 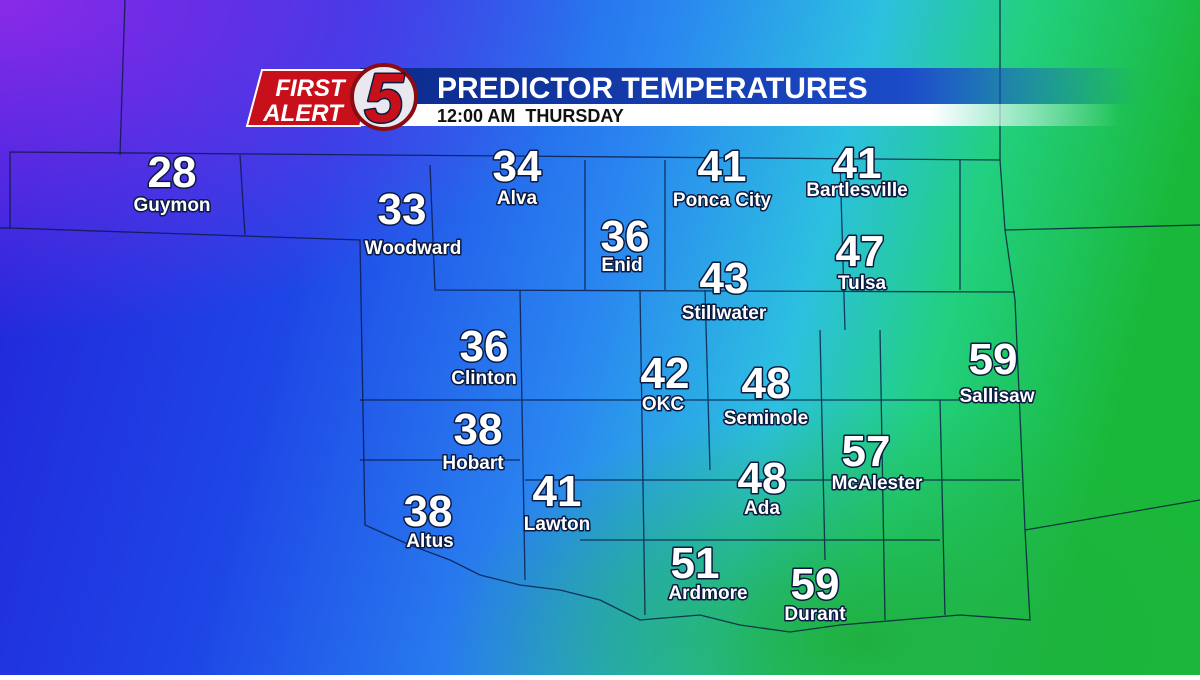 What do you see at coordinates (171, 205) in the screenshot?
I see `city-name: Guymon` at bounding box center [171, 205].